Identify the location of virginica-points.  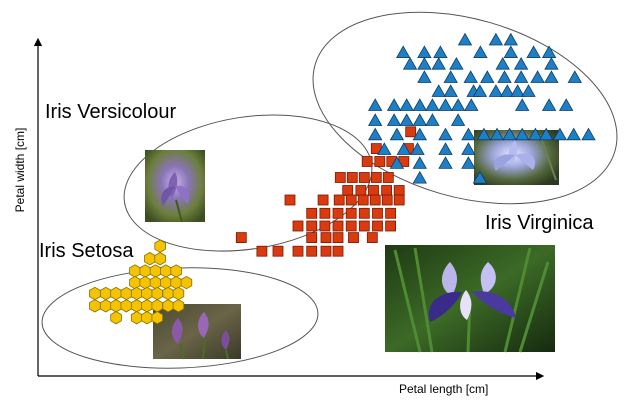
(482, 108).